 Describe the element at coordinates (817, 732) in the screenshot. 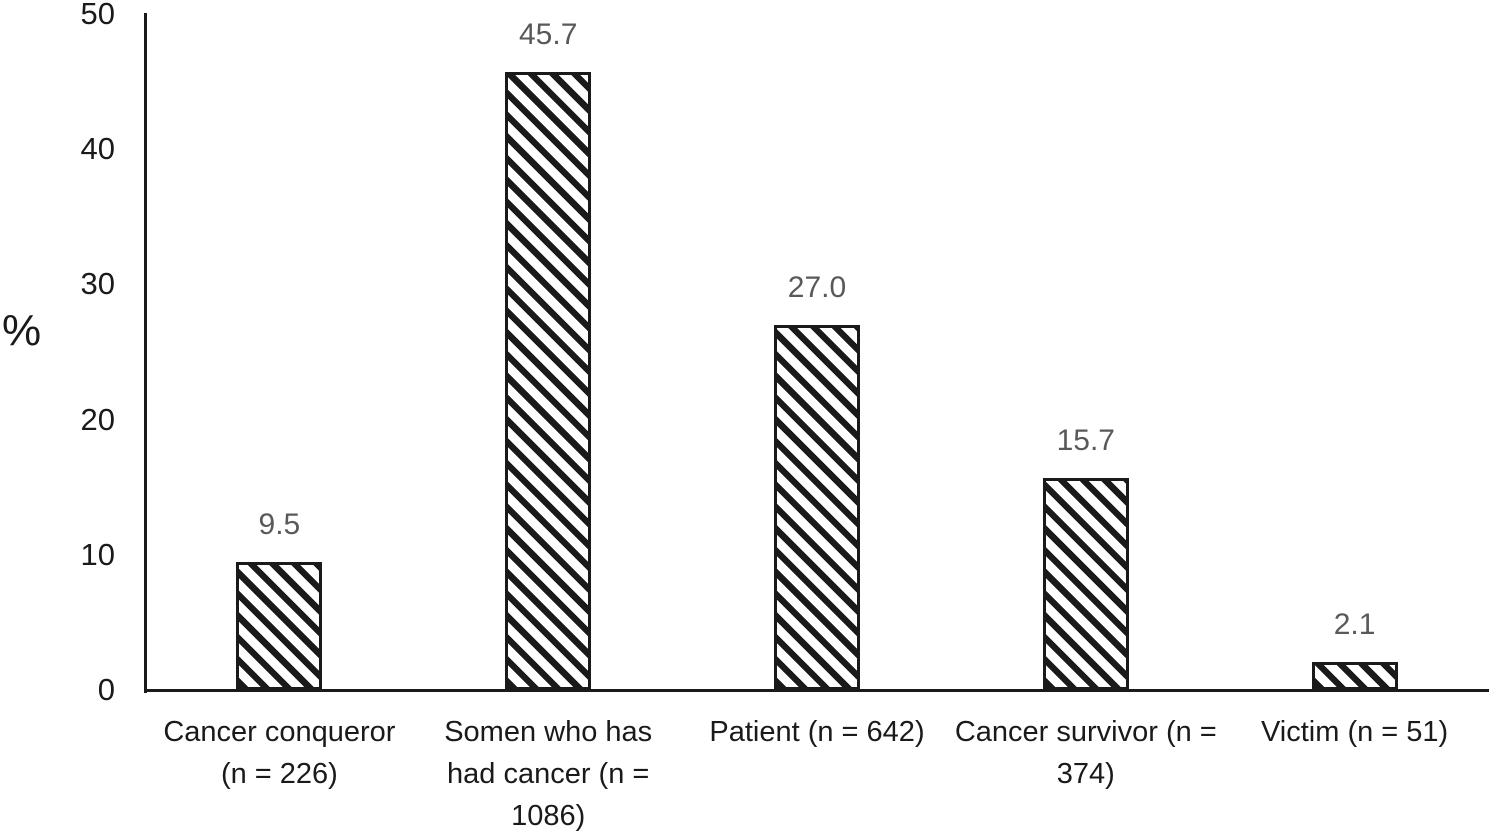

I see `category-label: Patient (n = 642)` at that location.